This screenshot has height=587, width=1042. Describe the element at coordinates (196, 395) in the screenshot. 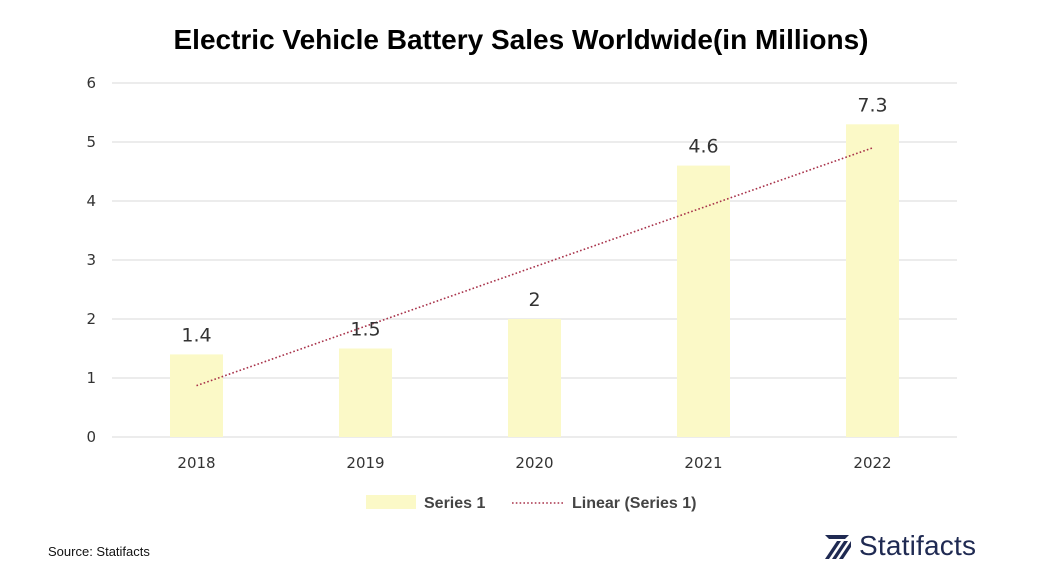

I see `bar-2018` at that location.